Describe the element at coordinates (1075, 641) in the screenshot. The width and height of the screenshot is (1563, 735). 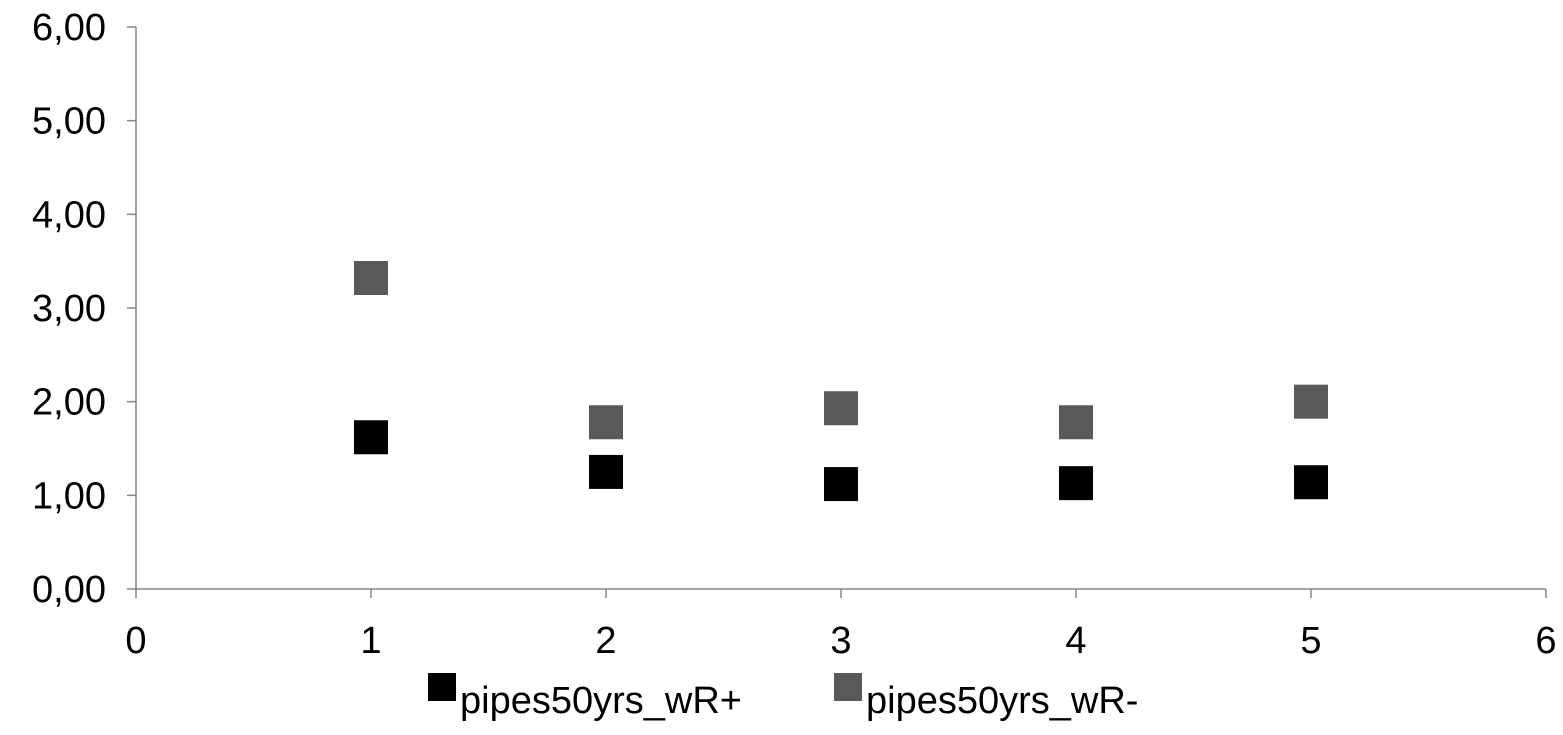
I see `x-tick-label: 4` at that location.